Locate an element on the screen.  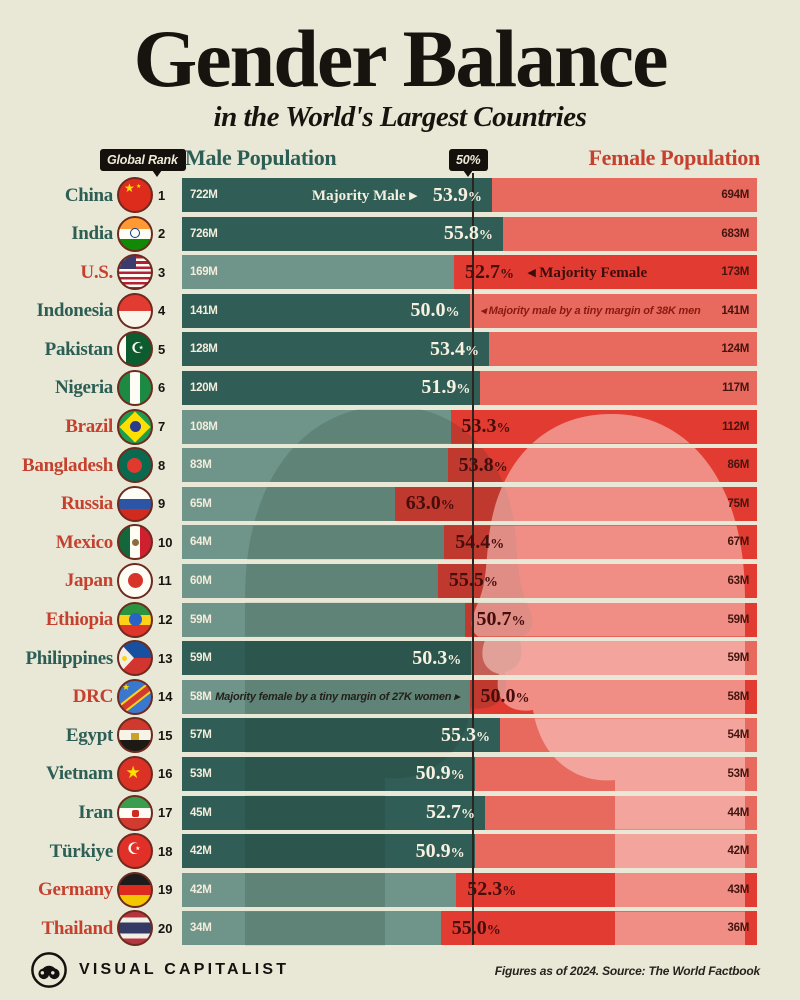
population-bar: 55.5% 60M 63M is located at coordinates (469, 580).